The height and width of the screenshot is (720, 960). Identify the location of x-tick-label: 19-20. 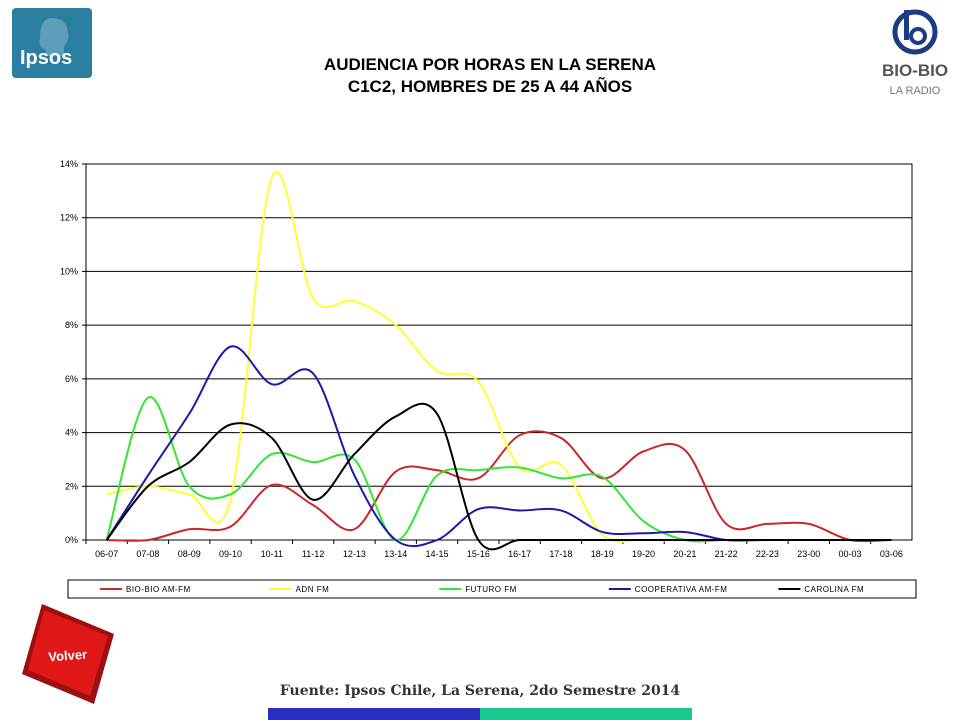
(643, 554).